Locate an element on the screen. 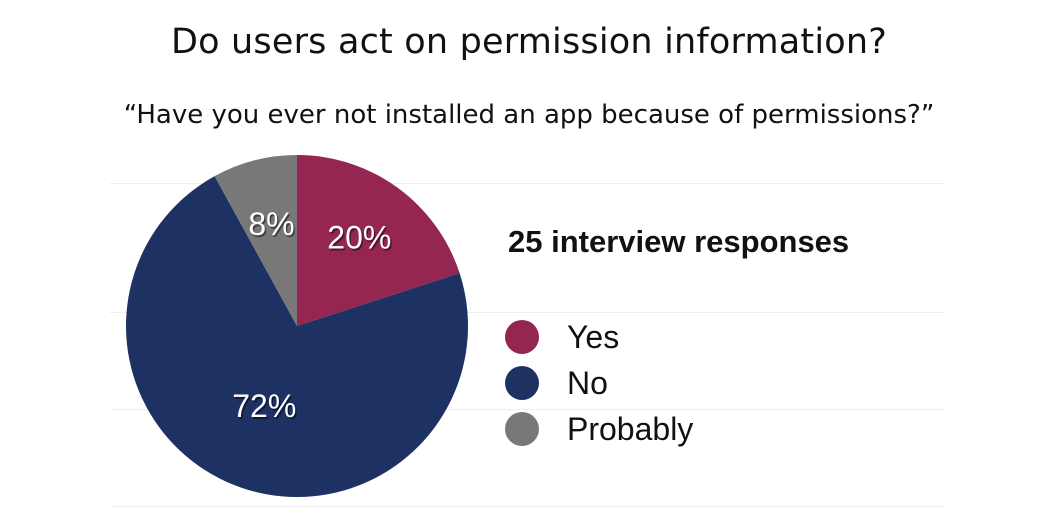 This screenshot has width=1058, height=514. legend-label: Yes is located at coordinates (593, 336).